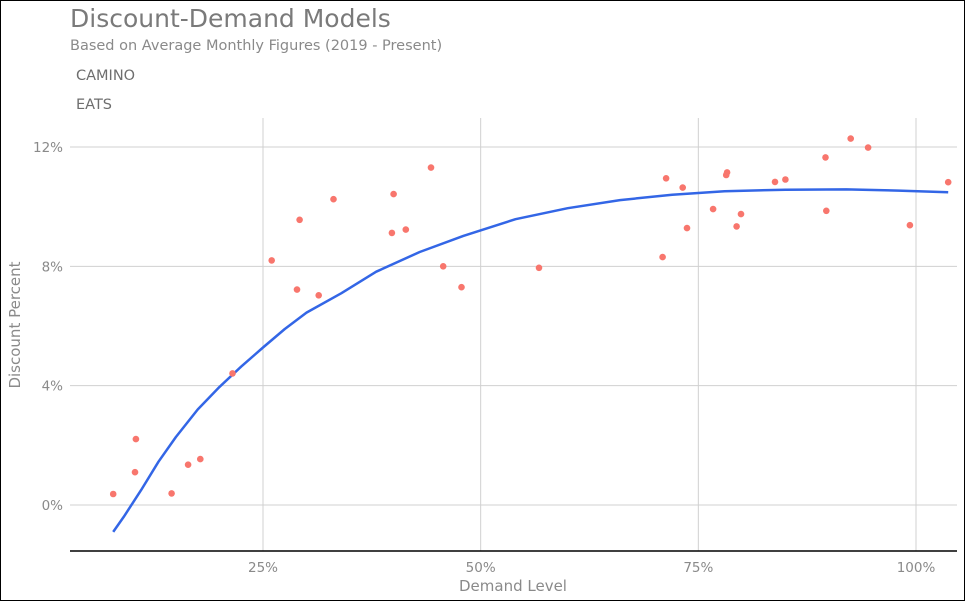 Image resolution: width=965 pixels, height=601 pixels. Describe the element at coordinates (263, 568) in the screenshot. I see `x-tick-label: 25%` at that location.